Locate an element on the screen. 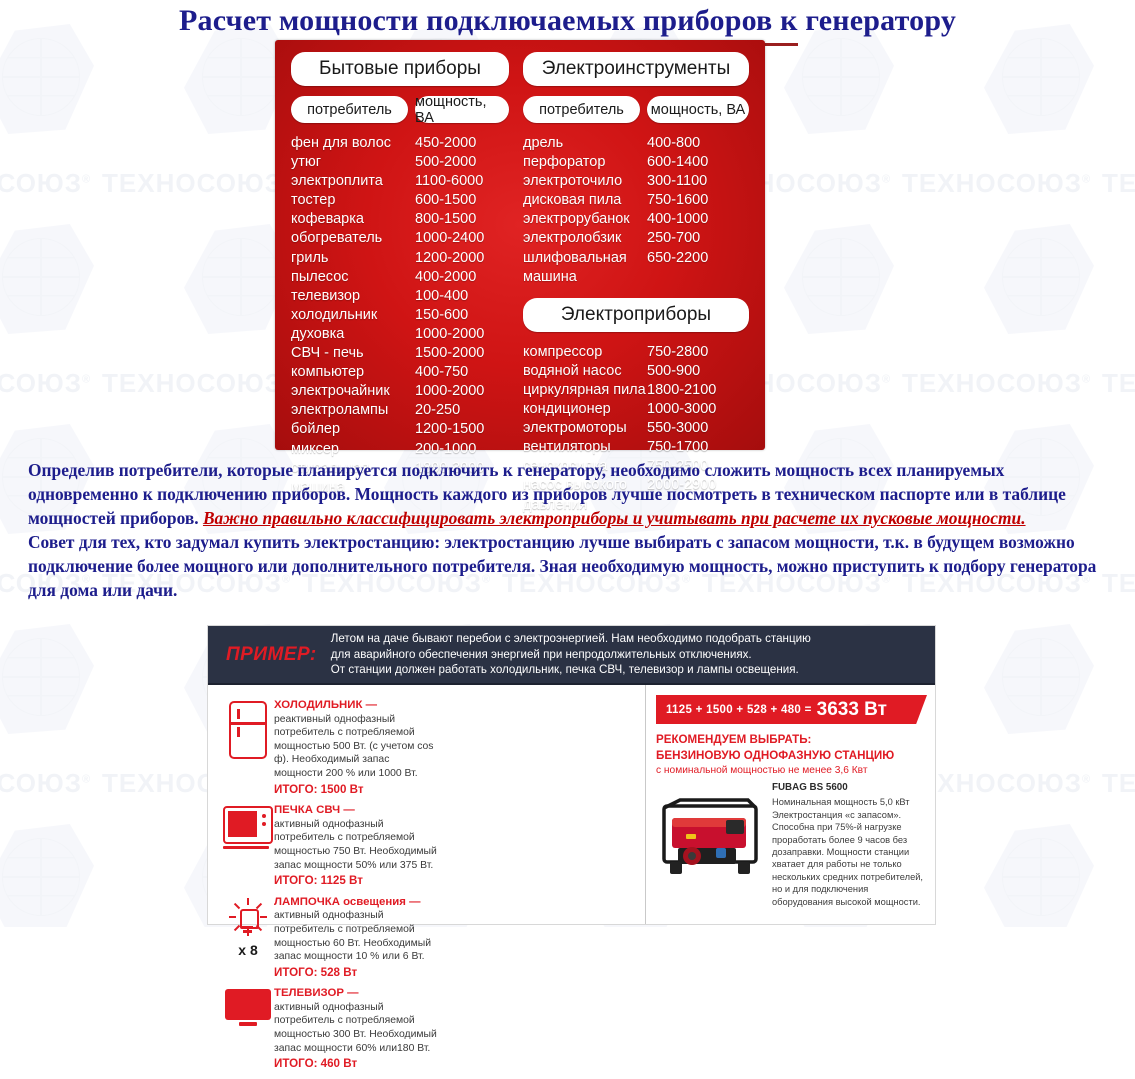  appliance-title: ХОЛОДИЛЬНИК — is located at coordinates (325, 705).